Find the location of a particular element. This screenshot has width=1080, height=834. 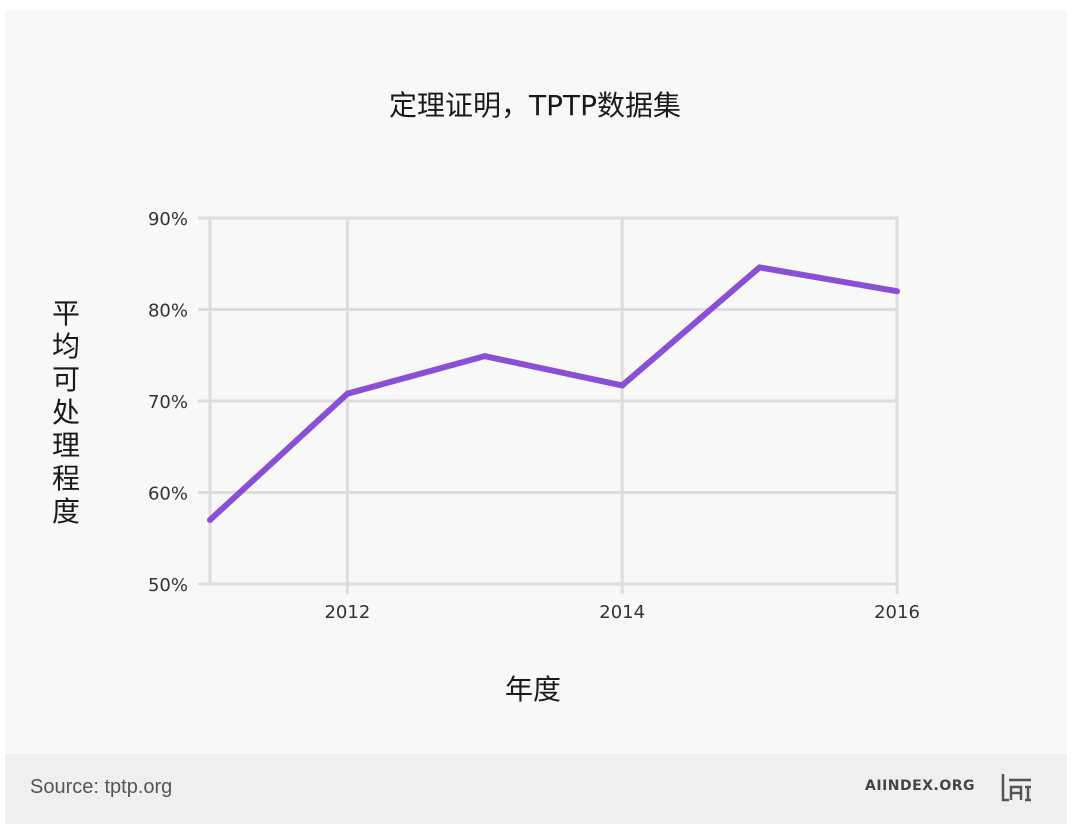

y-tick-label: 50% is located at coordinates (168, 585).